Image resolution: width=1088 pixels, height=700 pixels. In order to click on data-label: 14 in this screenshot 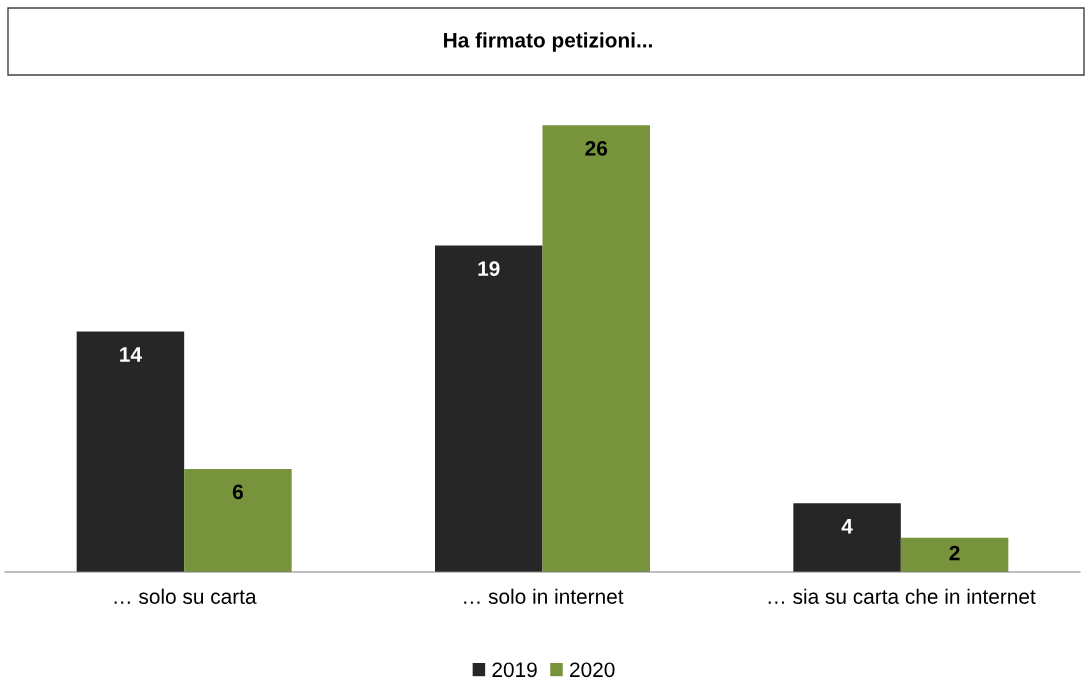, I will do `click(131, 354)`.